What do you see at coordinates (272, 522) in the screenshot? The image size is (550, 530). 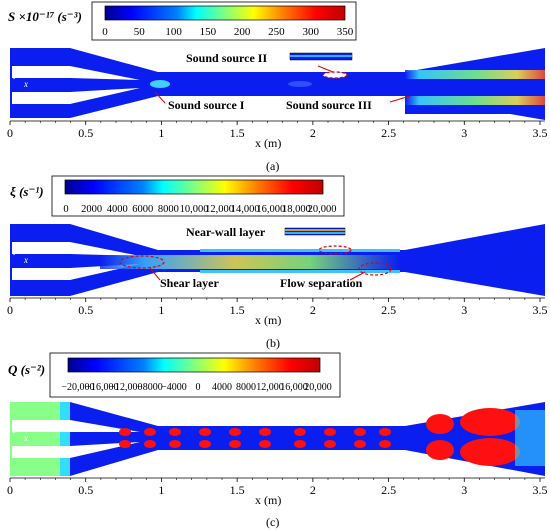 I see `caption-c: (c)` at bounding box center [272, 522].